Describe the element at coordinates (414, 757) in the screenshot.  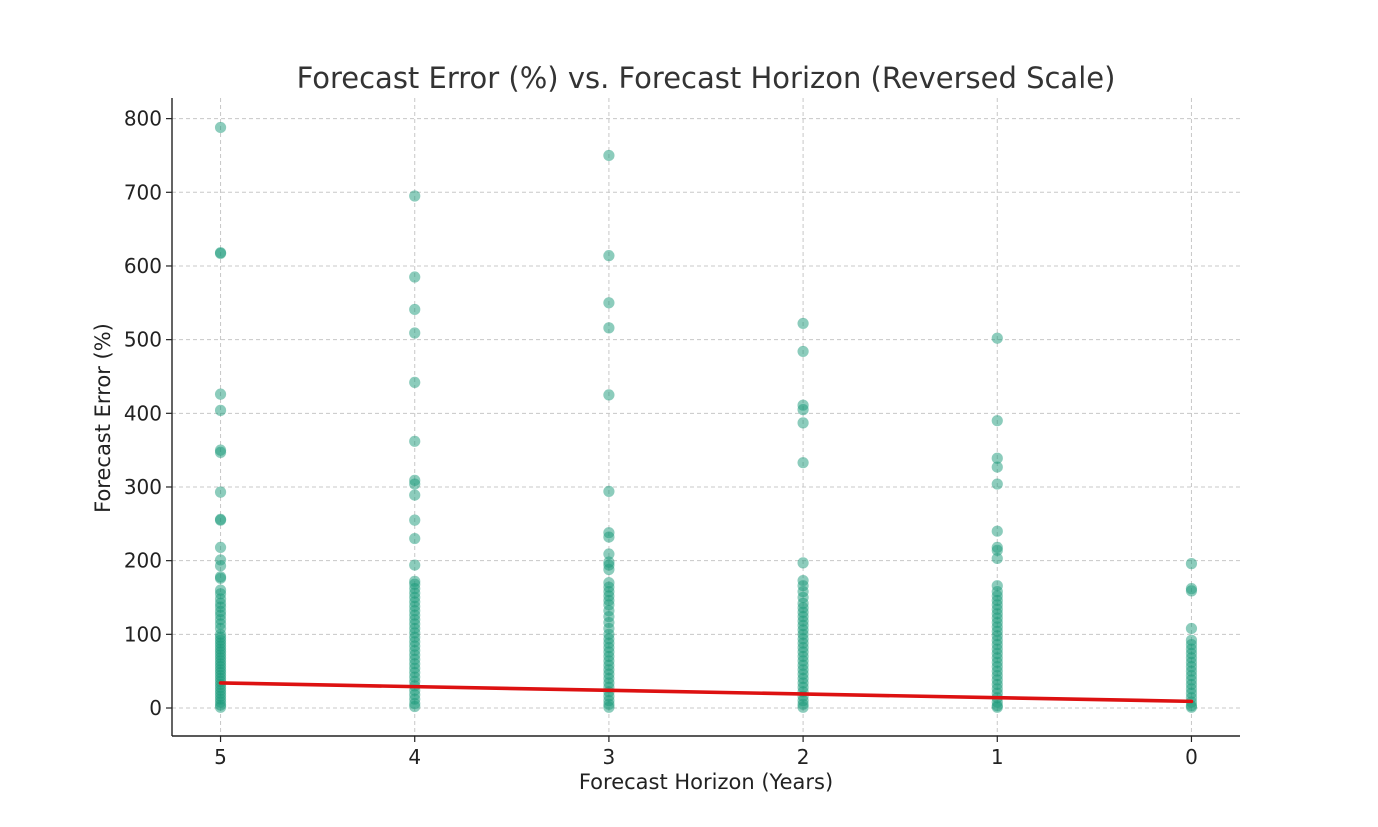
I see `x-tick-label: 4` at that location.